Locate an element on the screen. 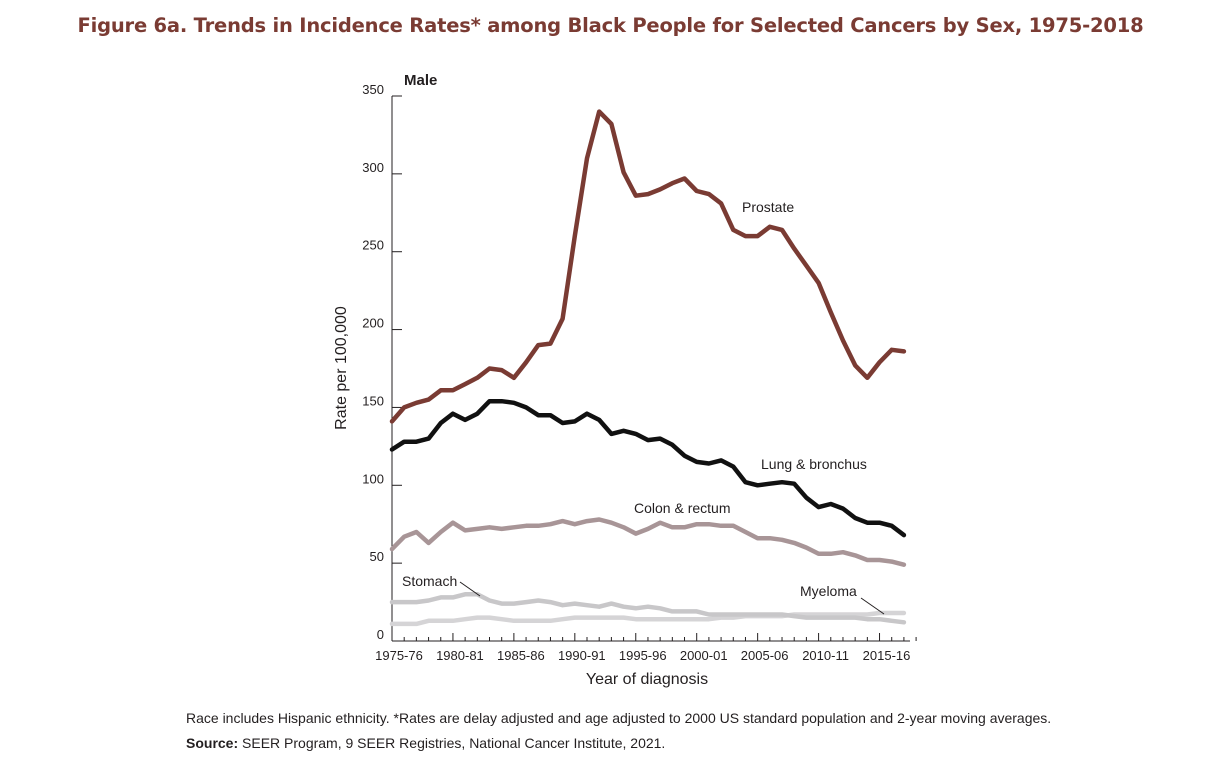 Image resolution: width=1221 pixels, height=775 pixels. series-label-prostate: Prostate is located at coordinates (768, 207).